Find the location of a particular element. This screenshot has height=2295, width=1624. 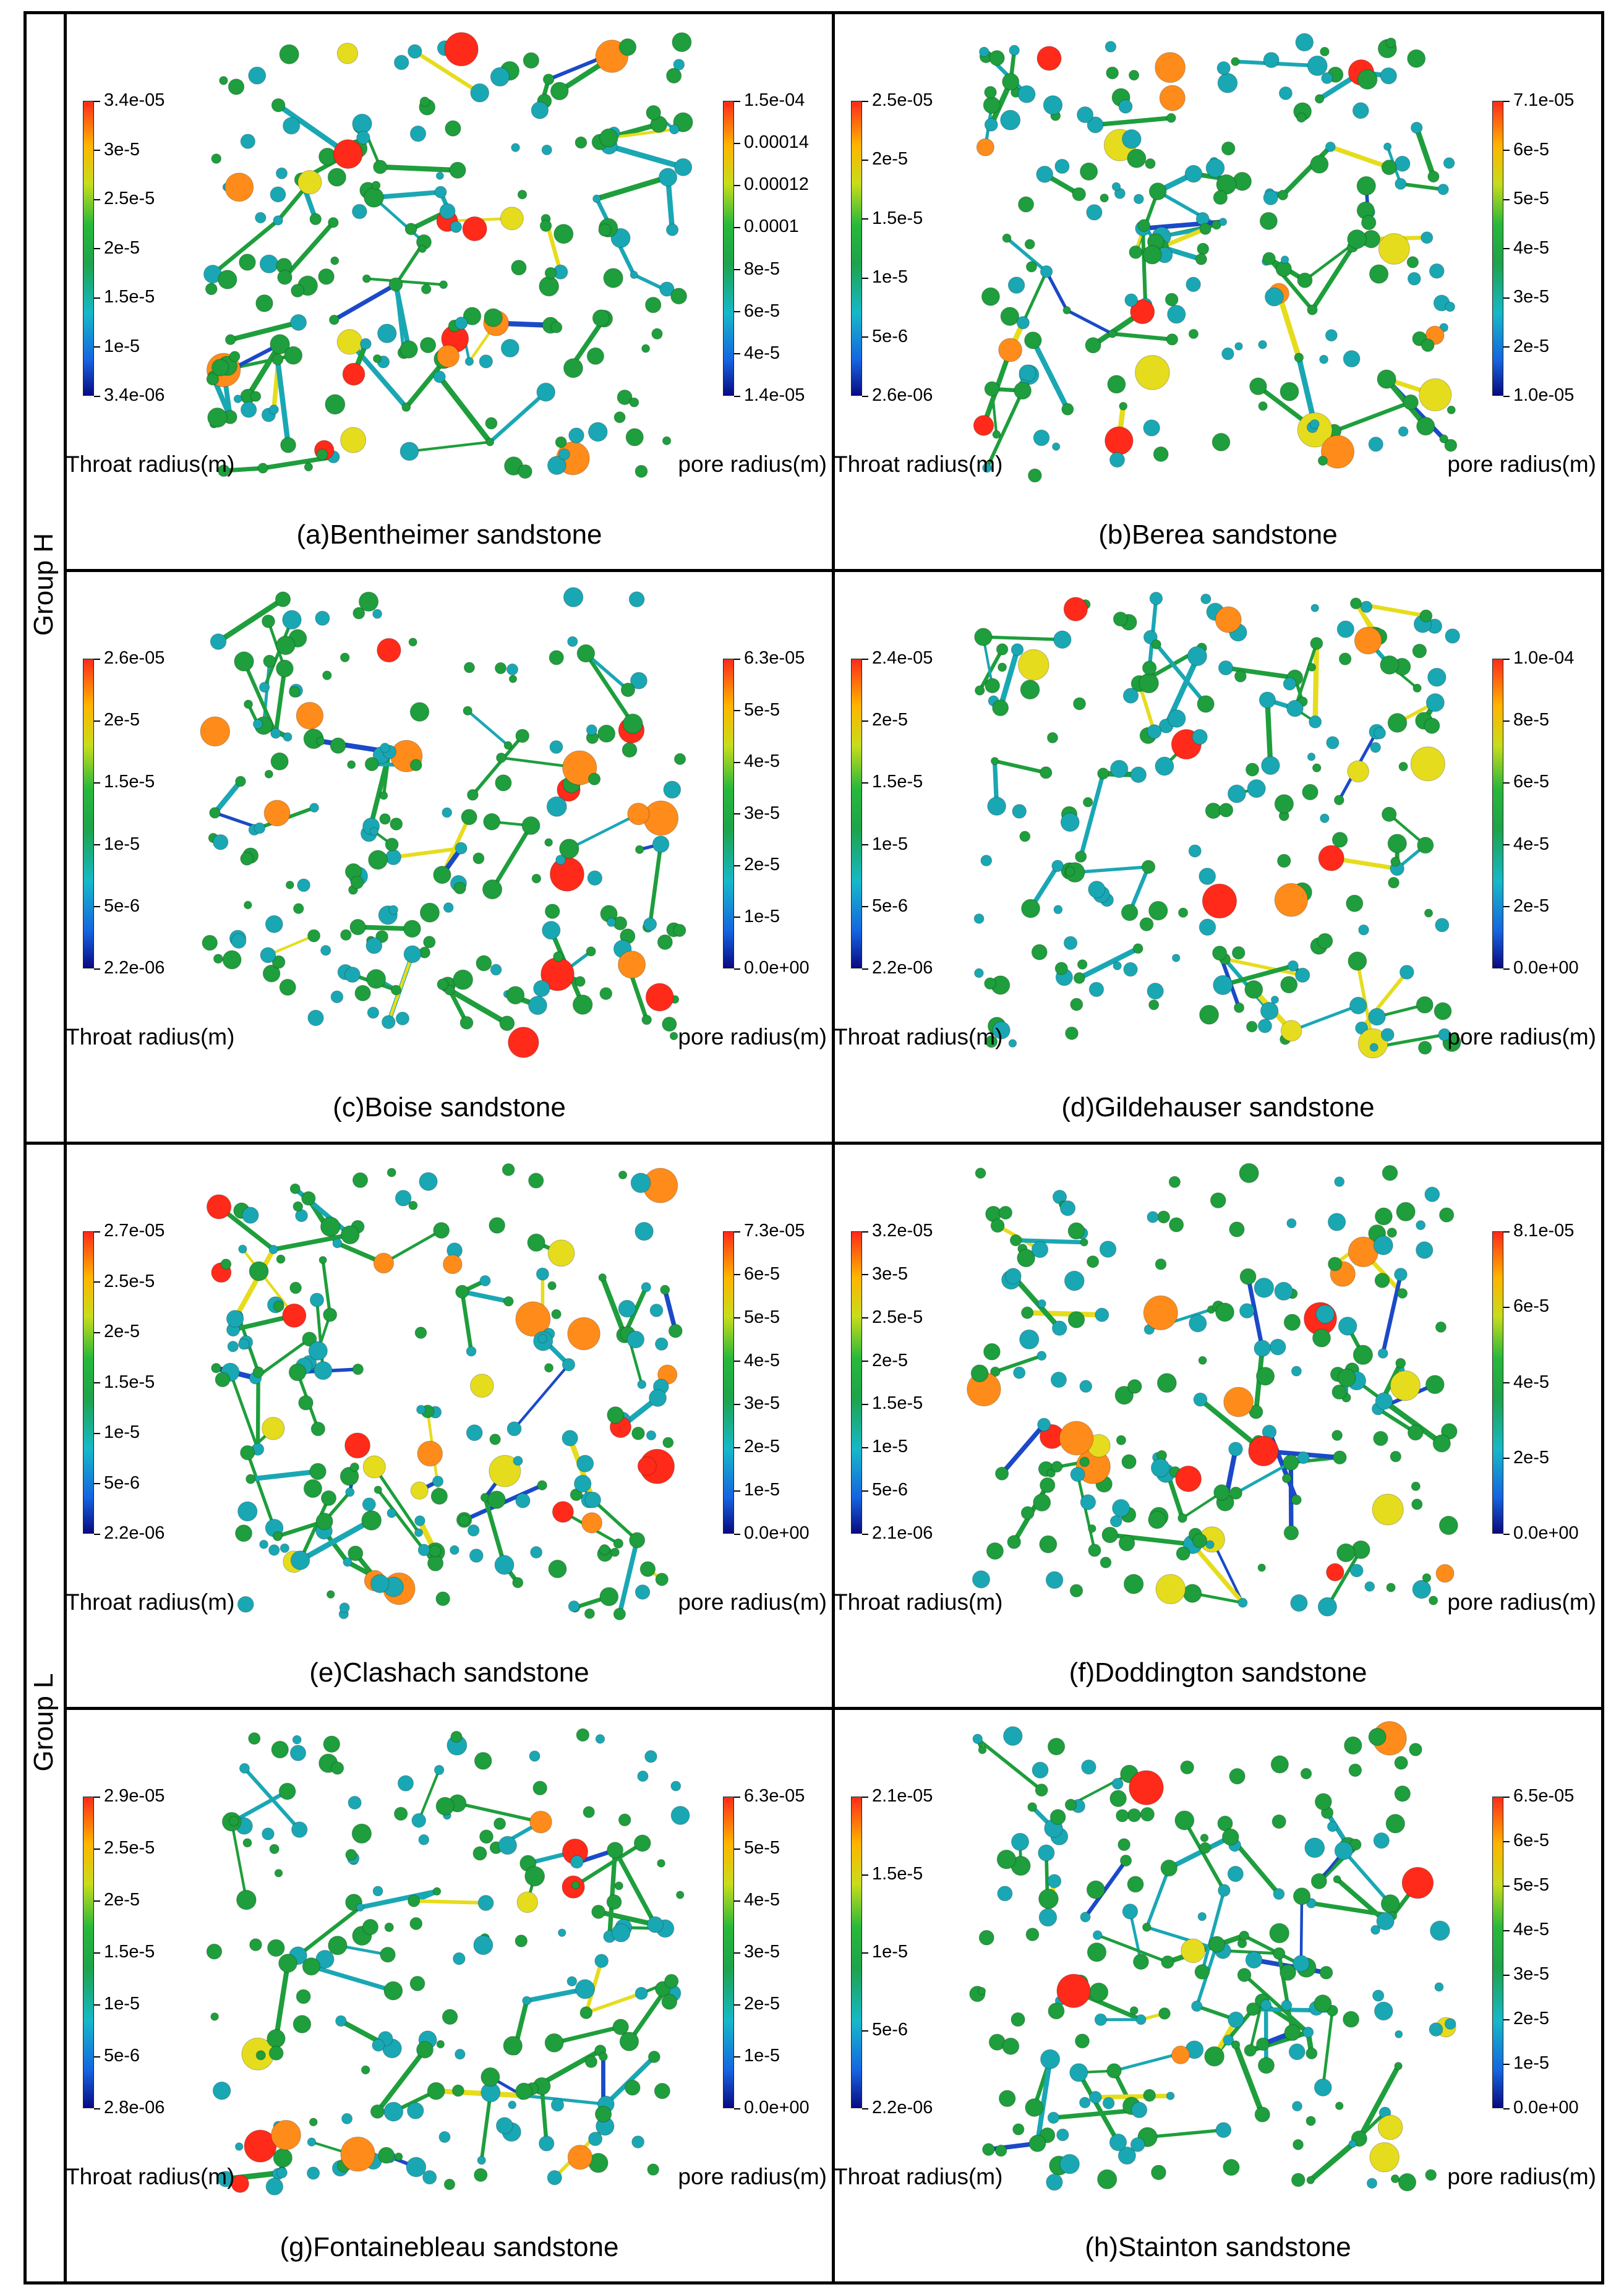

pore-network-render-clashach is located at coordinates (444, 1392).